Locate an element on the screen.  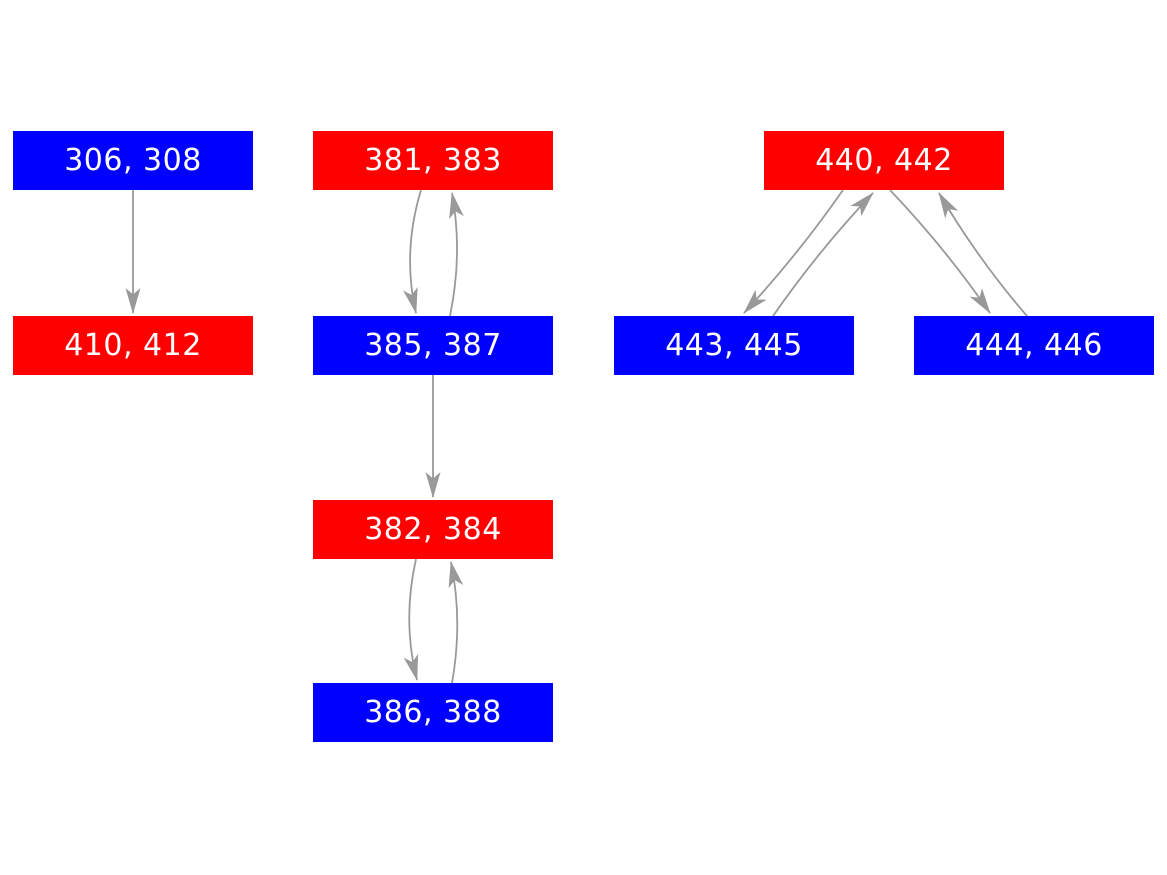
node-label: 306, 308 is located at coordinates (133, 160).